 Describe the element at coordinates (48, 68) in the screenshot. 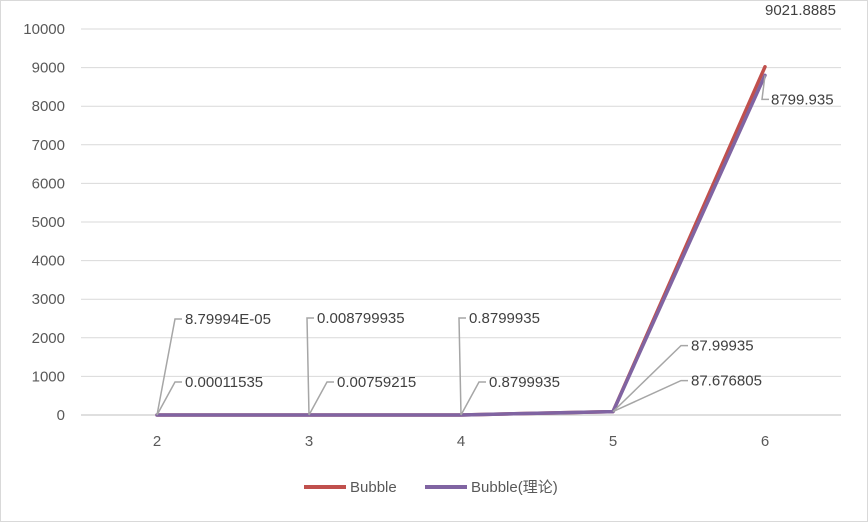

I see `y-tick-label: 9000` at that location.